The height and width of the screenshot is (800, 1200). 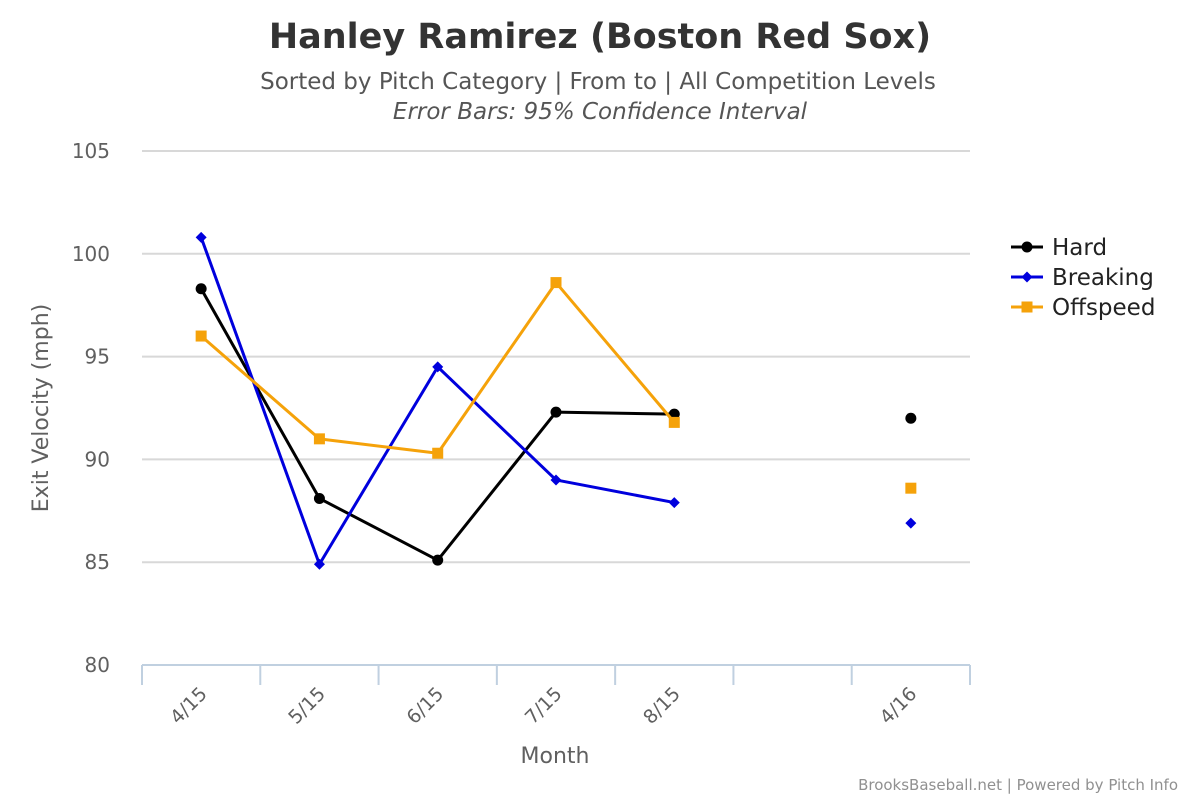 I want to click on y-tick-label: 95, so click(x=97, y=357).